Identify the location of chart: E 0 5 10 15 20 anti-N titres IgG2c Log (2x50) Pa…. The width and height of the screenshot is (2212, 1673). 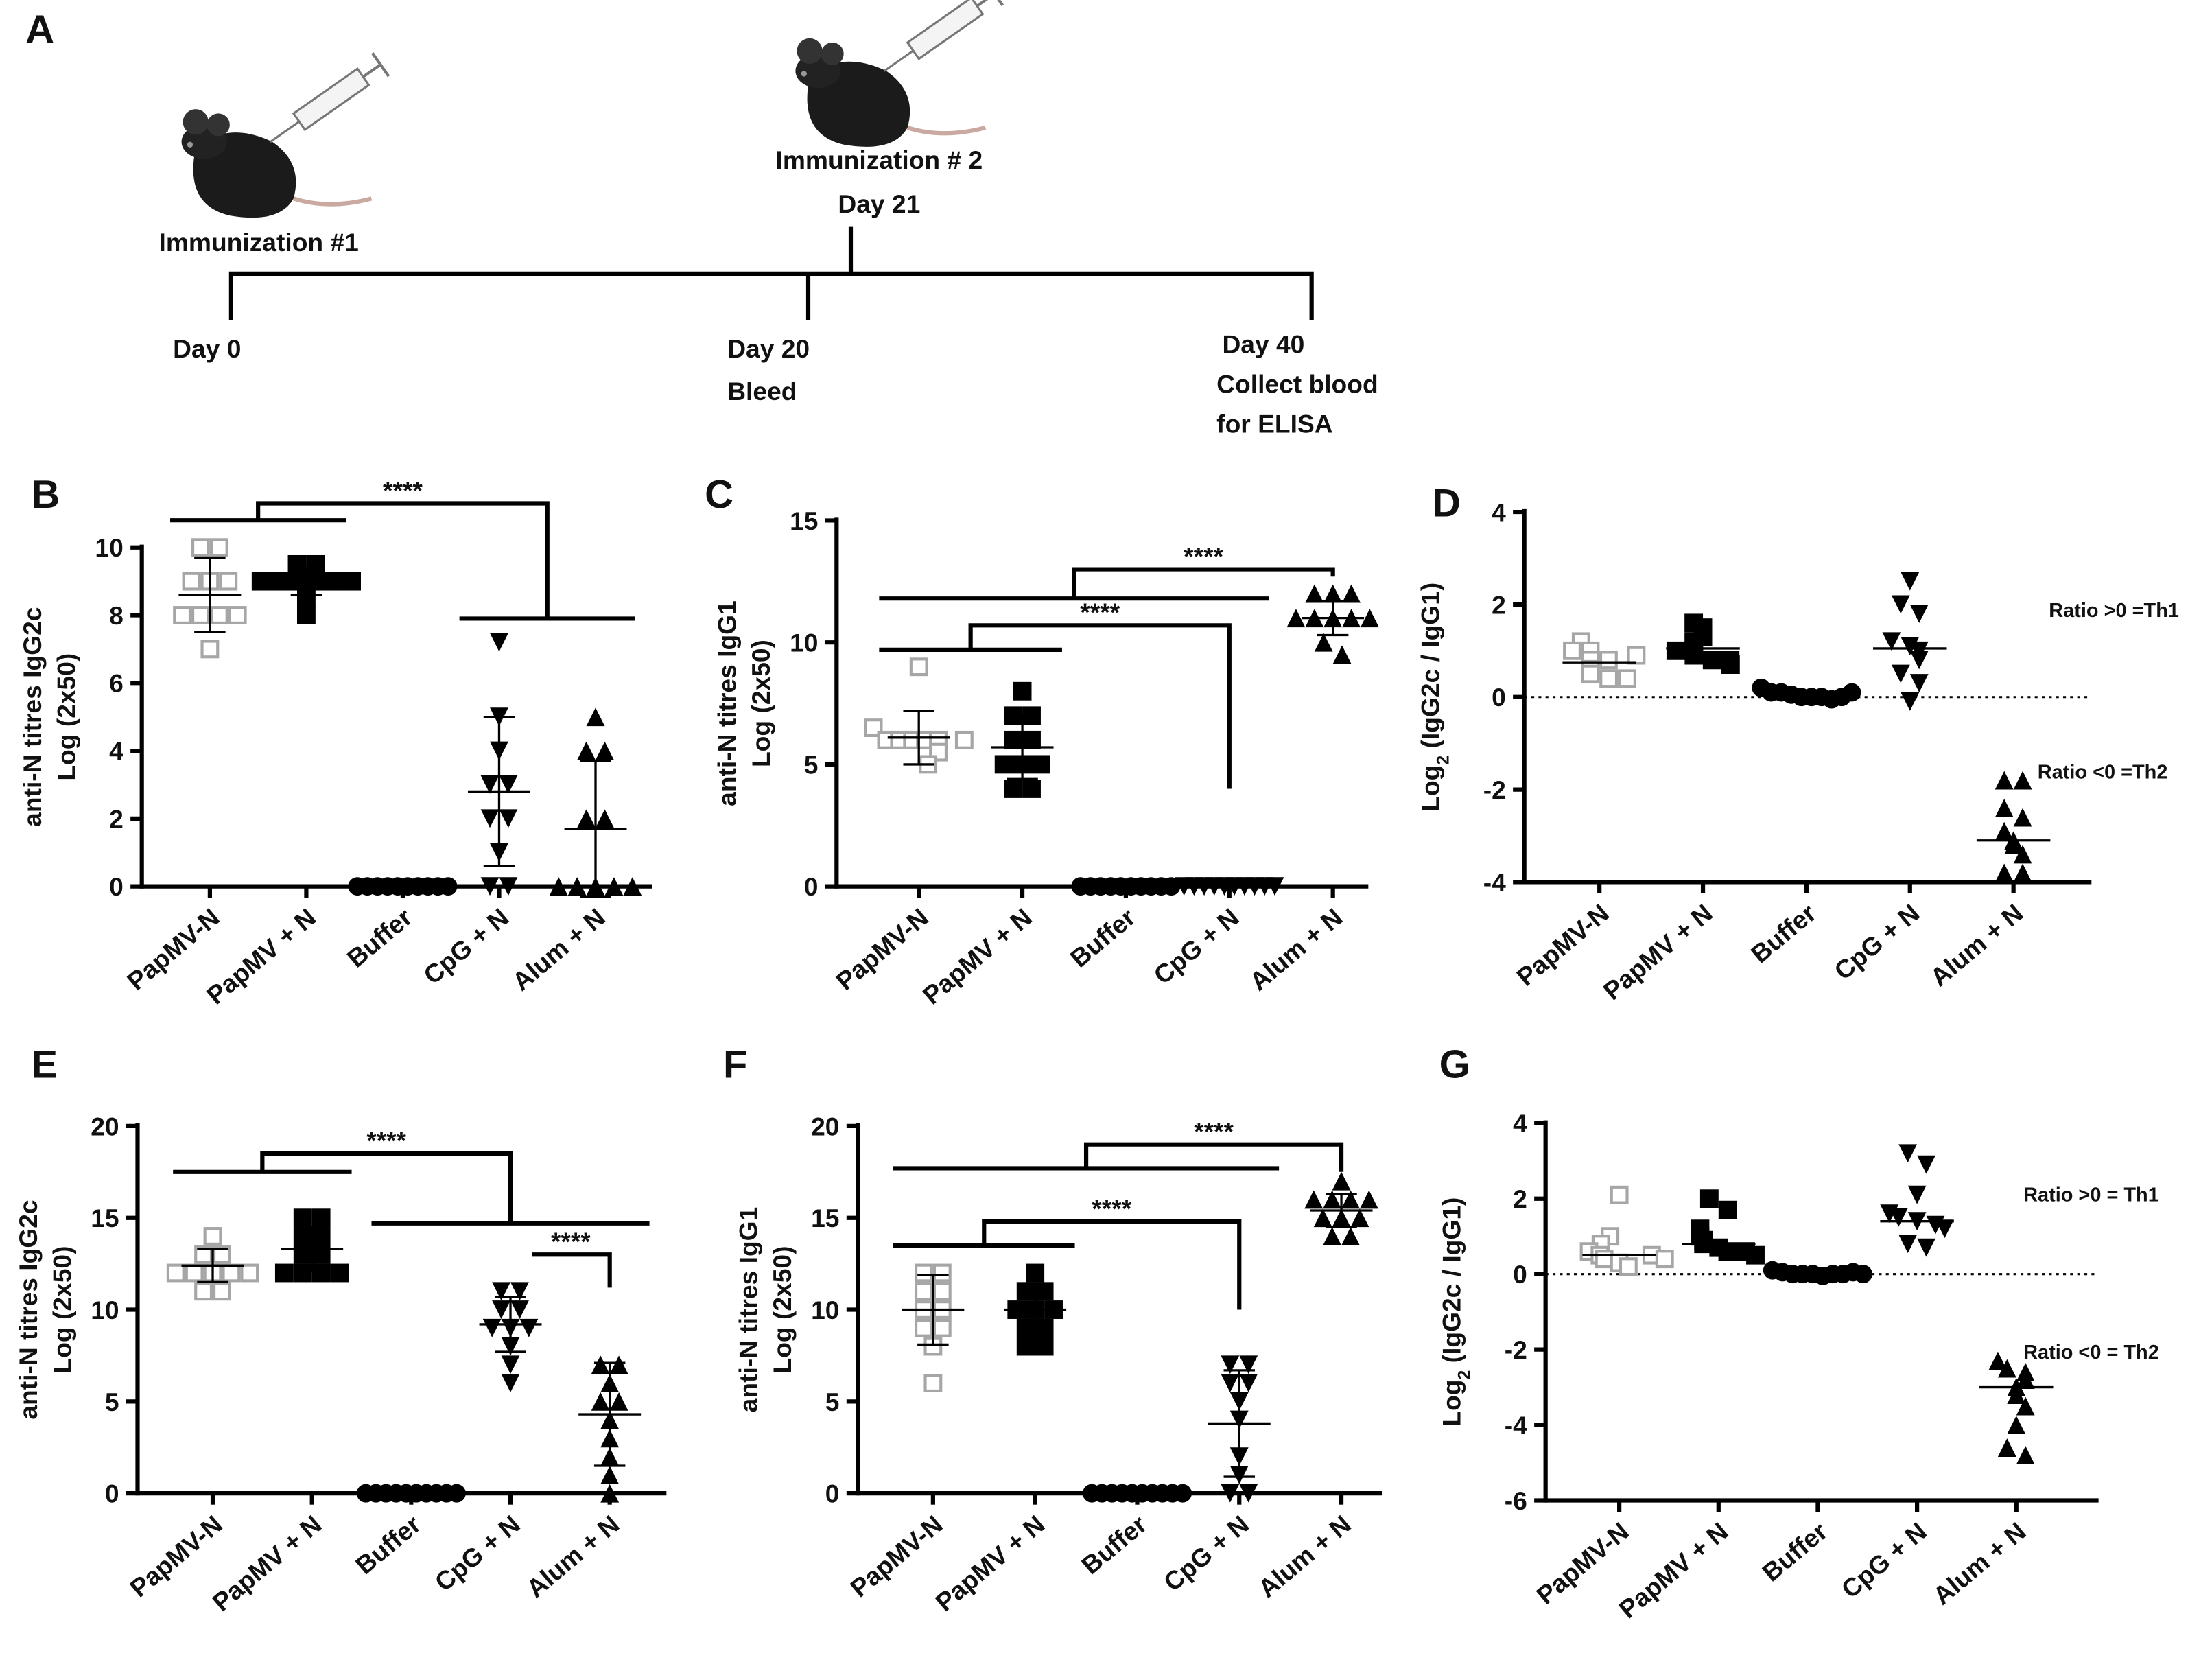
(340, 1330).